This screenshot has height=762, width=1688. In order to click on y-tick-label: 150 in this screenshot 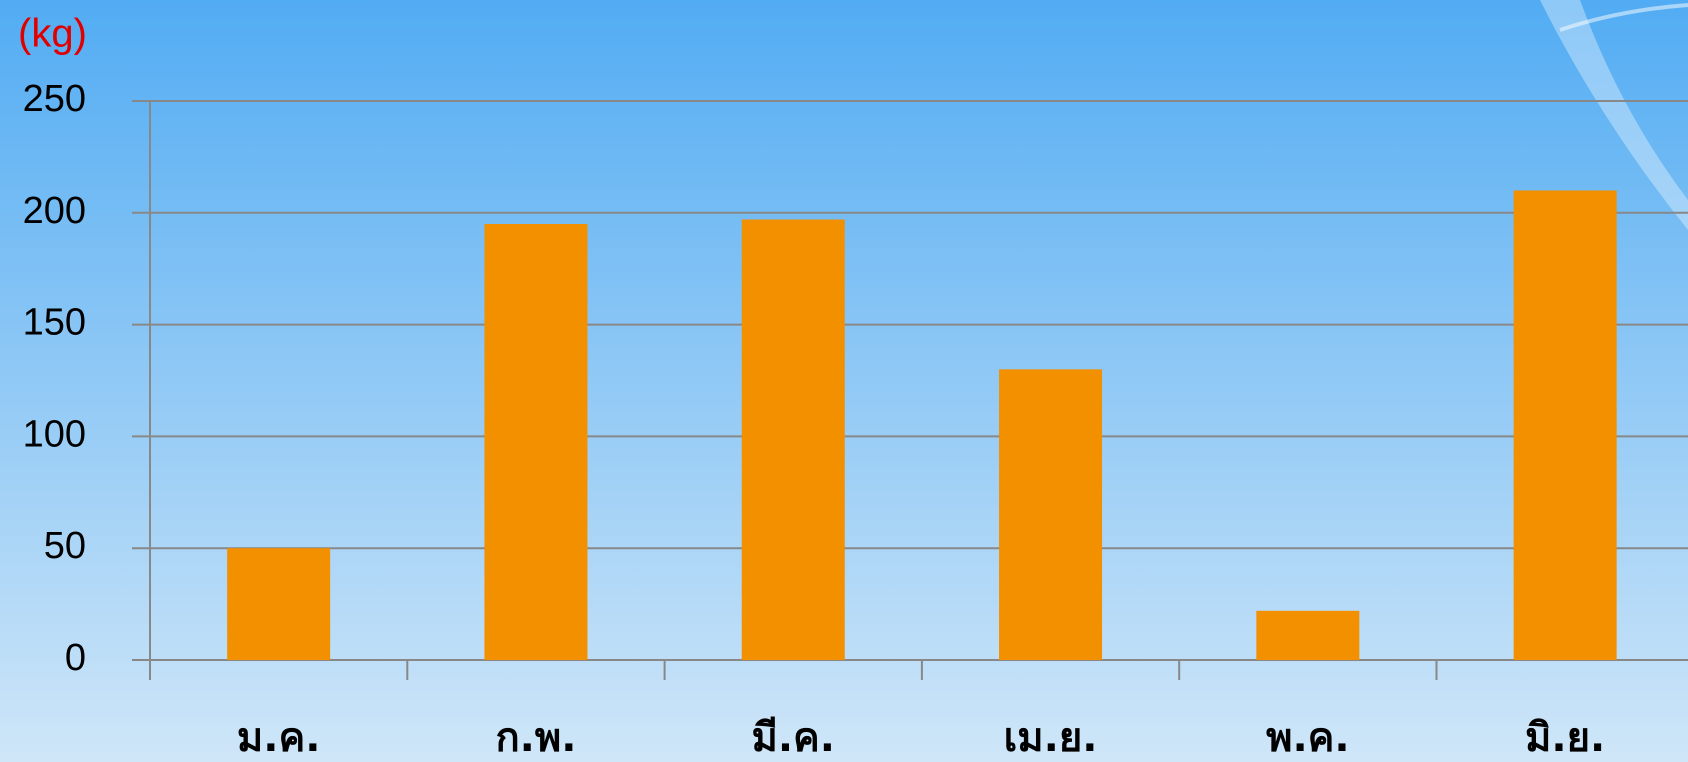, I will do `click(54, 323)`.